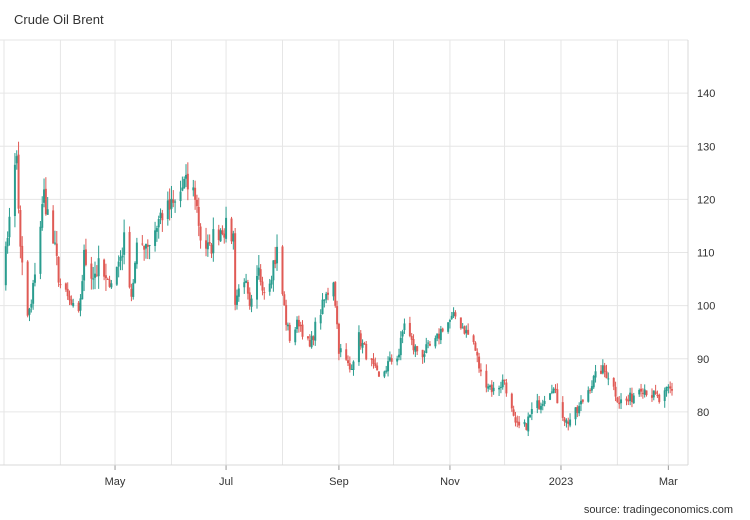 The width and height of the screenshot is (750, 520). I want to click on x-tick-label: Mar, so click(668, 482).